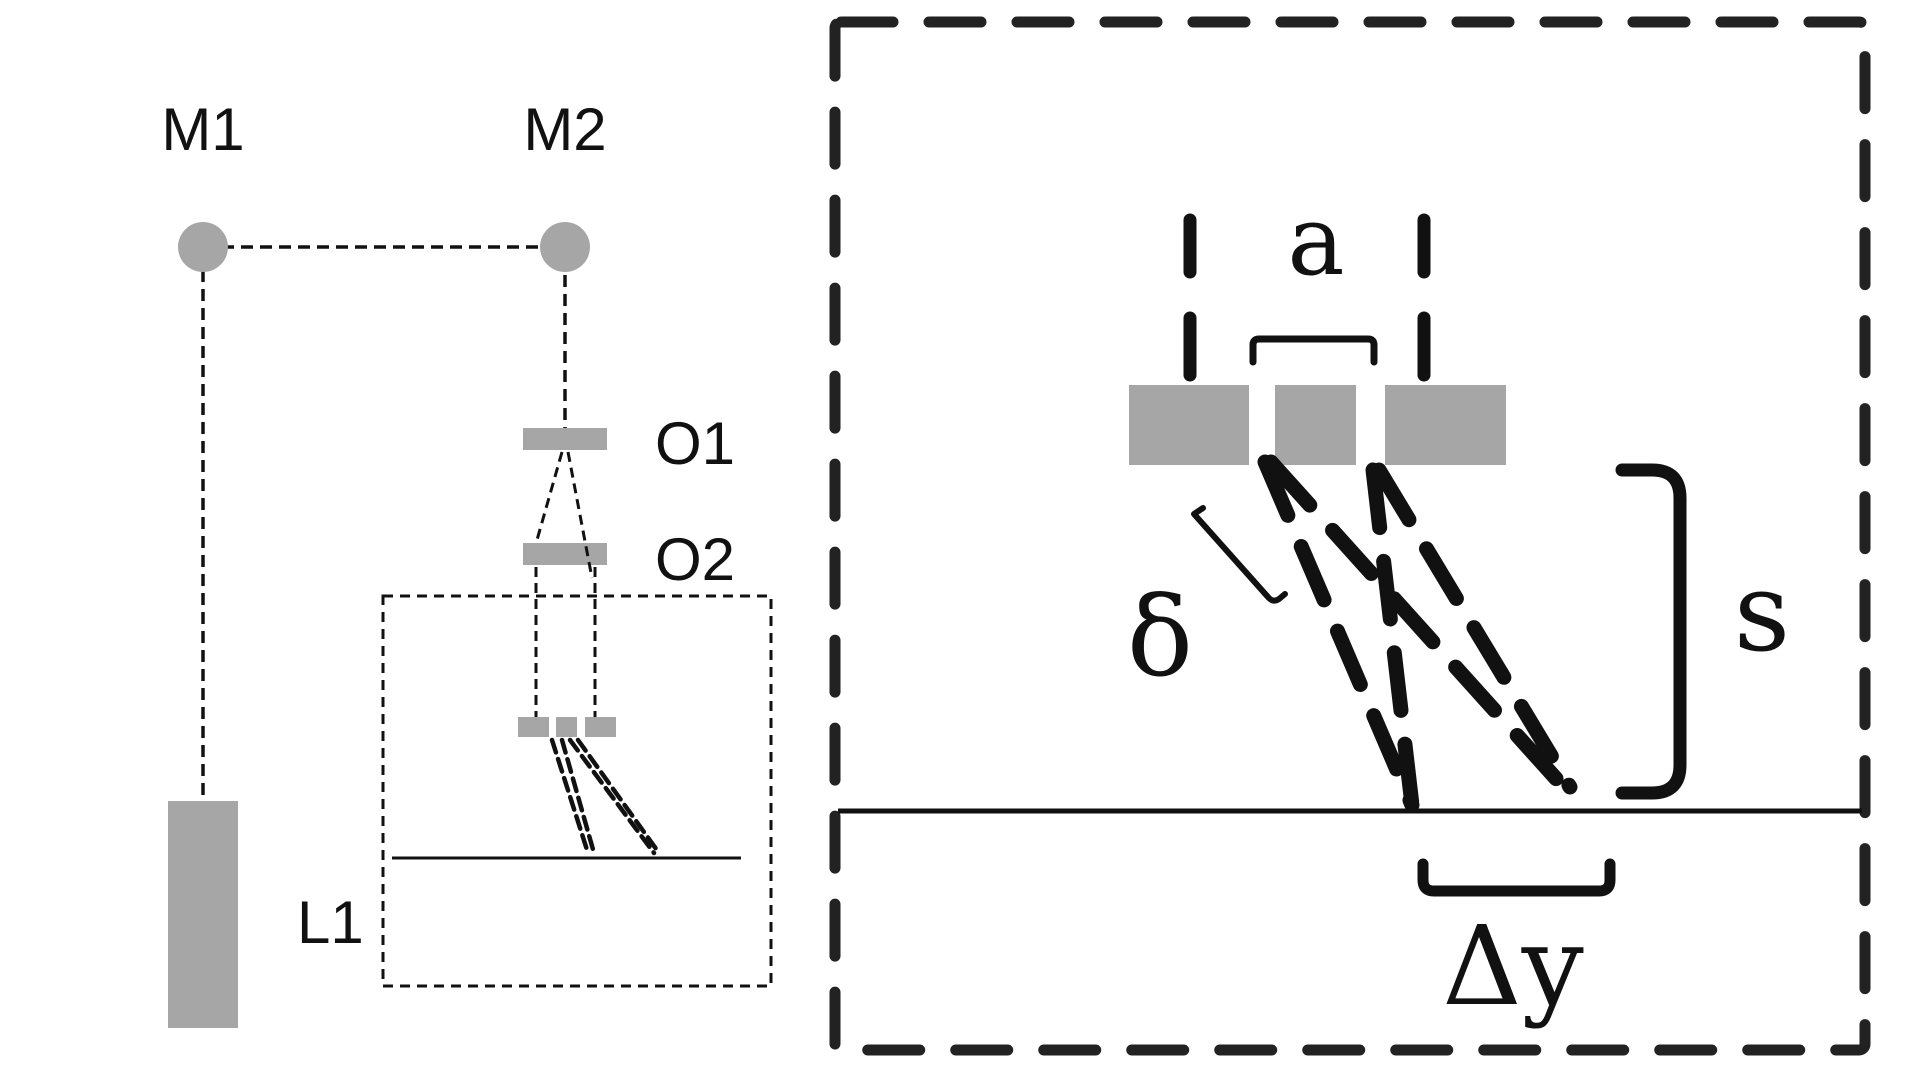 The image size is (1920, 1080). I want to click on o1-plate, so click(565, 439).